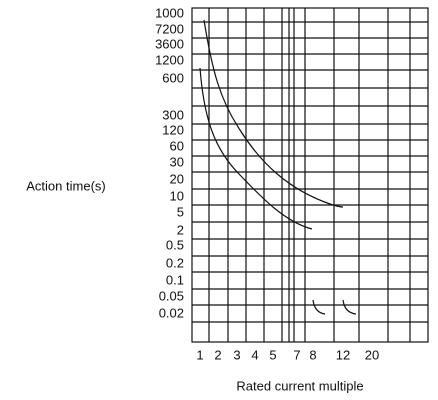 This screenshot has width=438, height=400. I want to click on y-tick-label: 2, so click(180, 229).